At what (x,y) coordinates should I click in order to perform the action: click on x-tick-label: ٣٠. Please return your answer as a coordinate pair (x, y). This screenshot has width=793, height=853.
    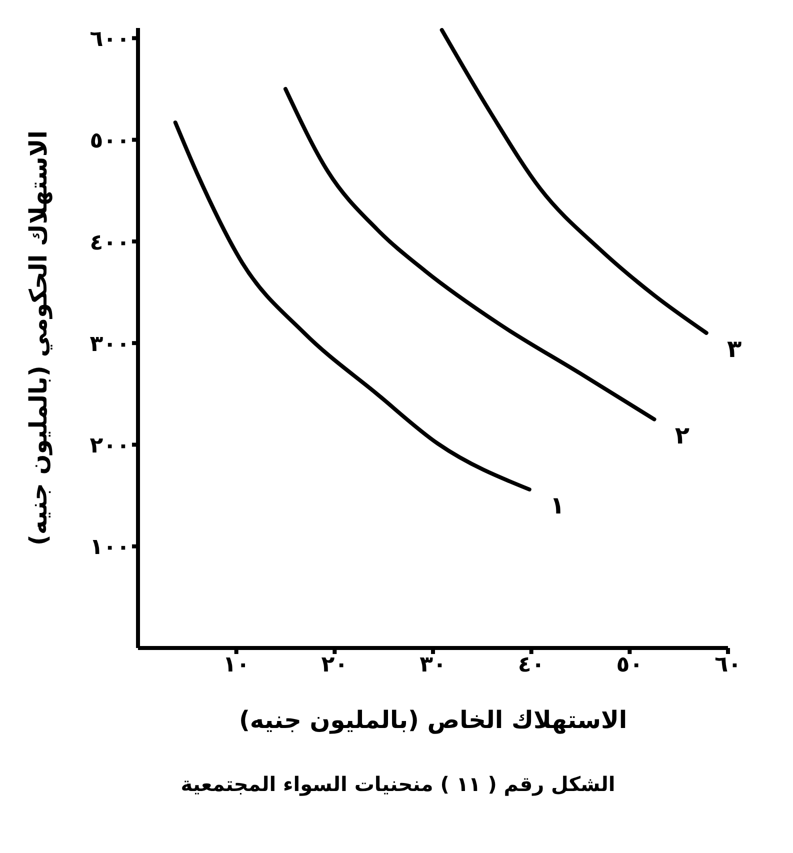
    Looking at the image, I should click on (433, 665).